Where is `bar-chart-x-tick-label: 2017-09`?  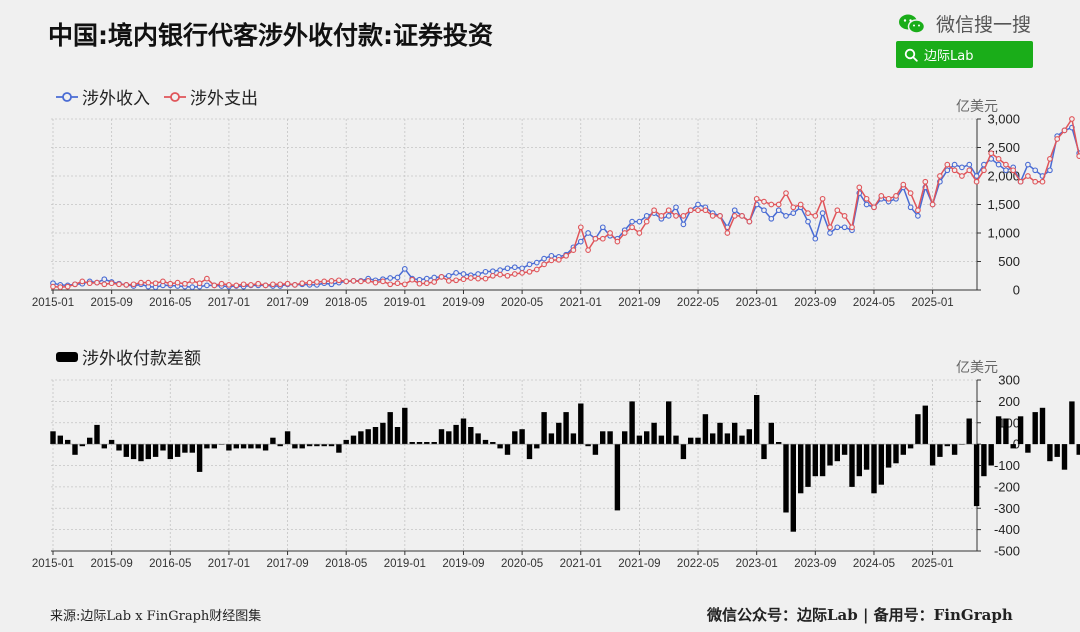
bar-chart-x-tick-label: 2017-09 is located at coordinates (287, 564).